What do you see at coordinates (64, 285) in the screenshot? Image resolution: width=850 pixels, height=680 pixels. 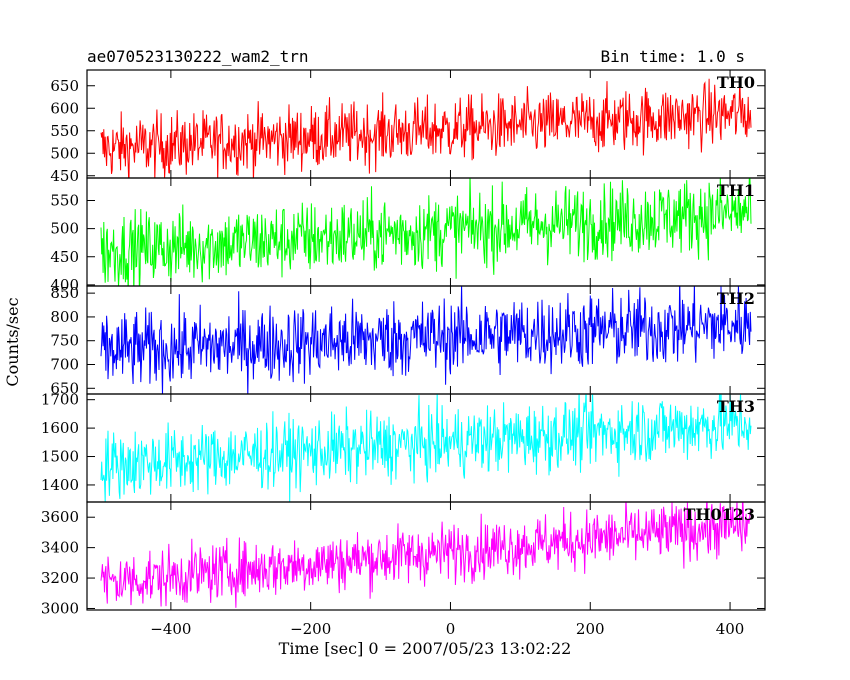 I see `y-tick-label: 400` at bounding box center [64, 285].